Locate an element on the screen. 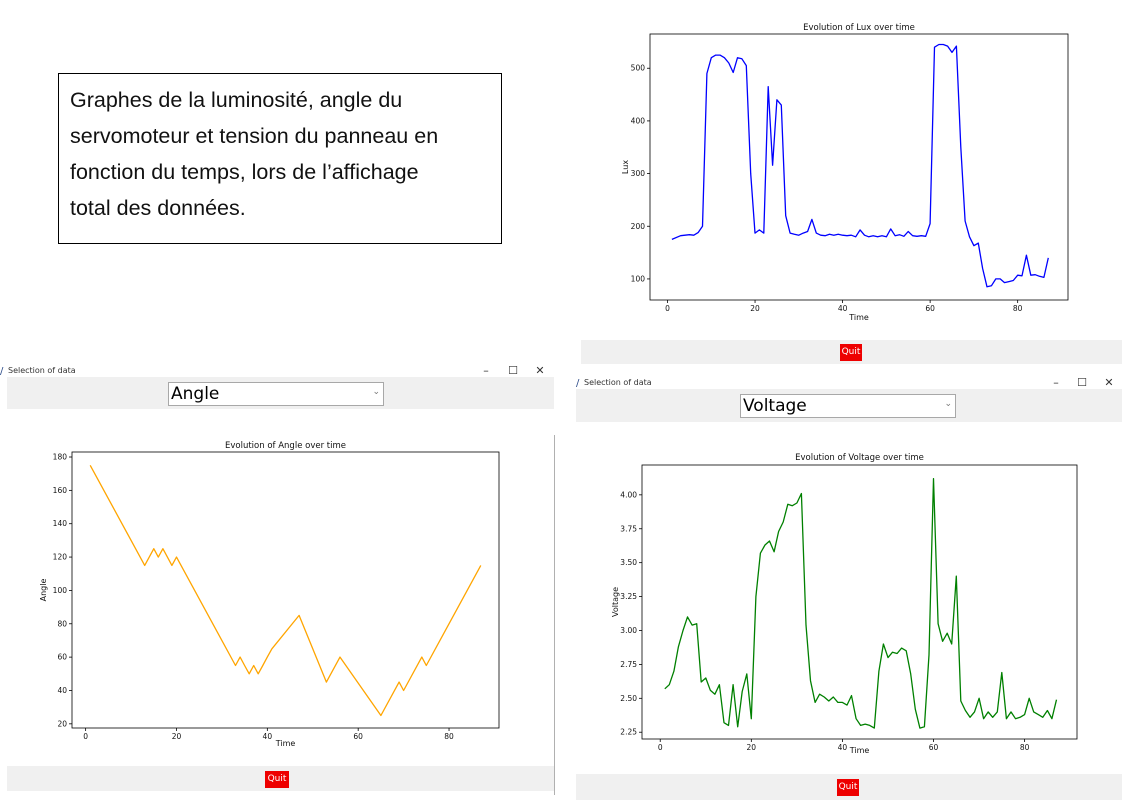 Image resolution: width=1143 pixels, height=810 pixels. y-axis-label: Angle is located at coordinates (43, 590).